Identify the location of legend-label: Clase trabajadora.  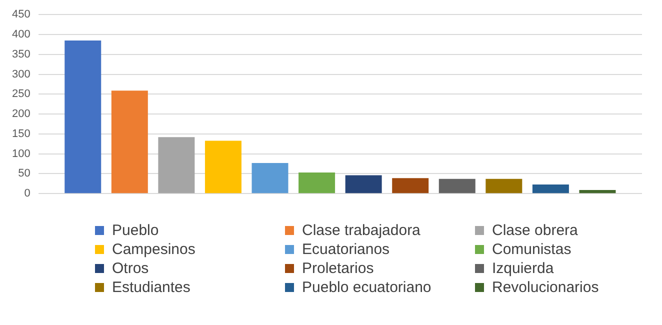
(361, 230).